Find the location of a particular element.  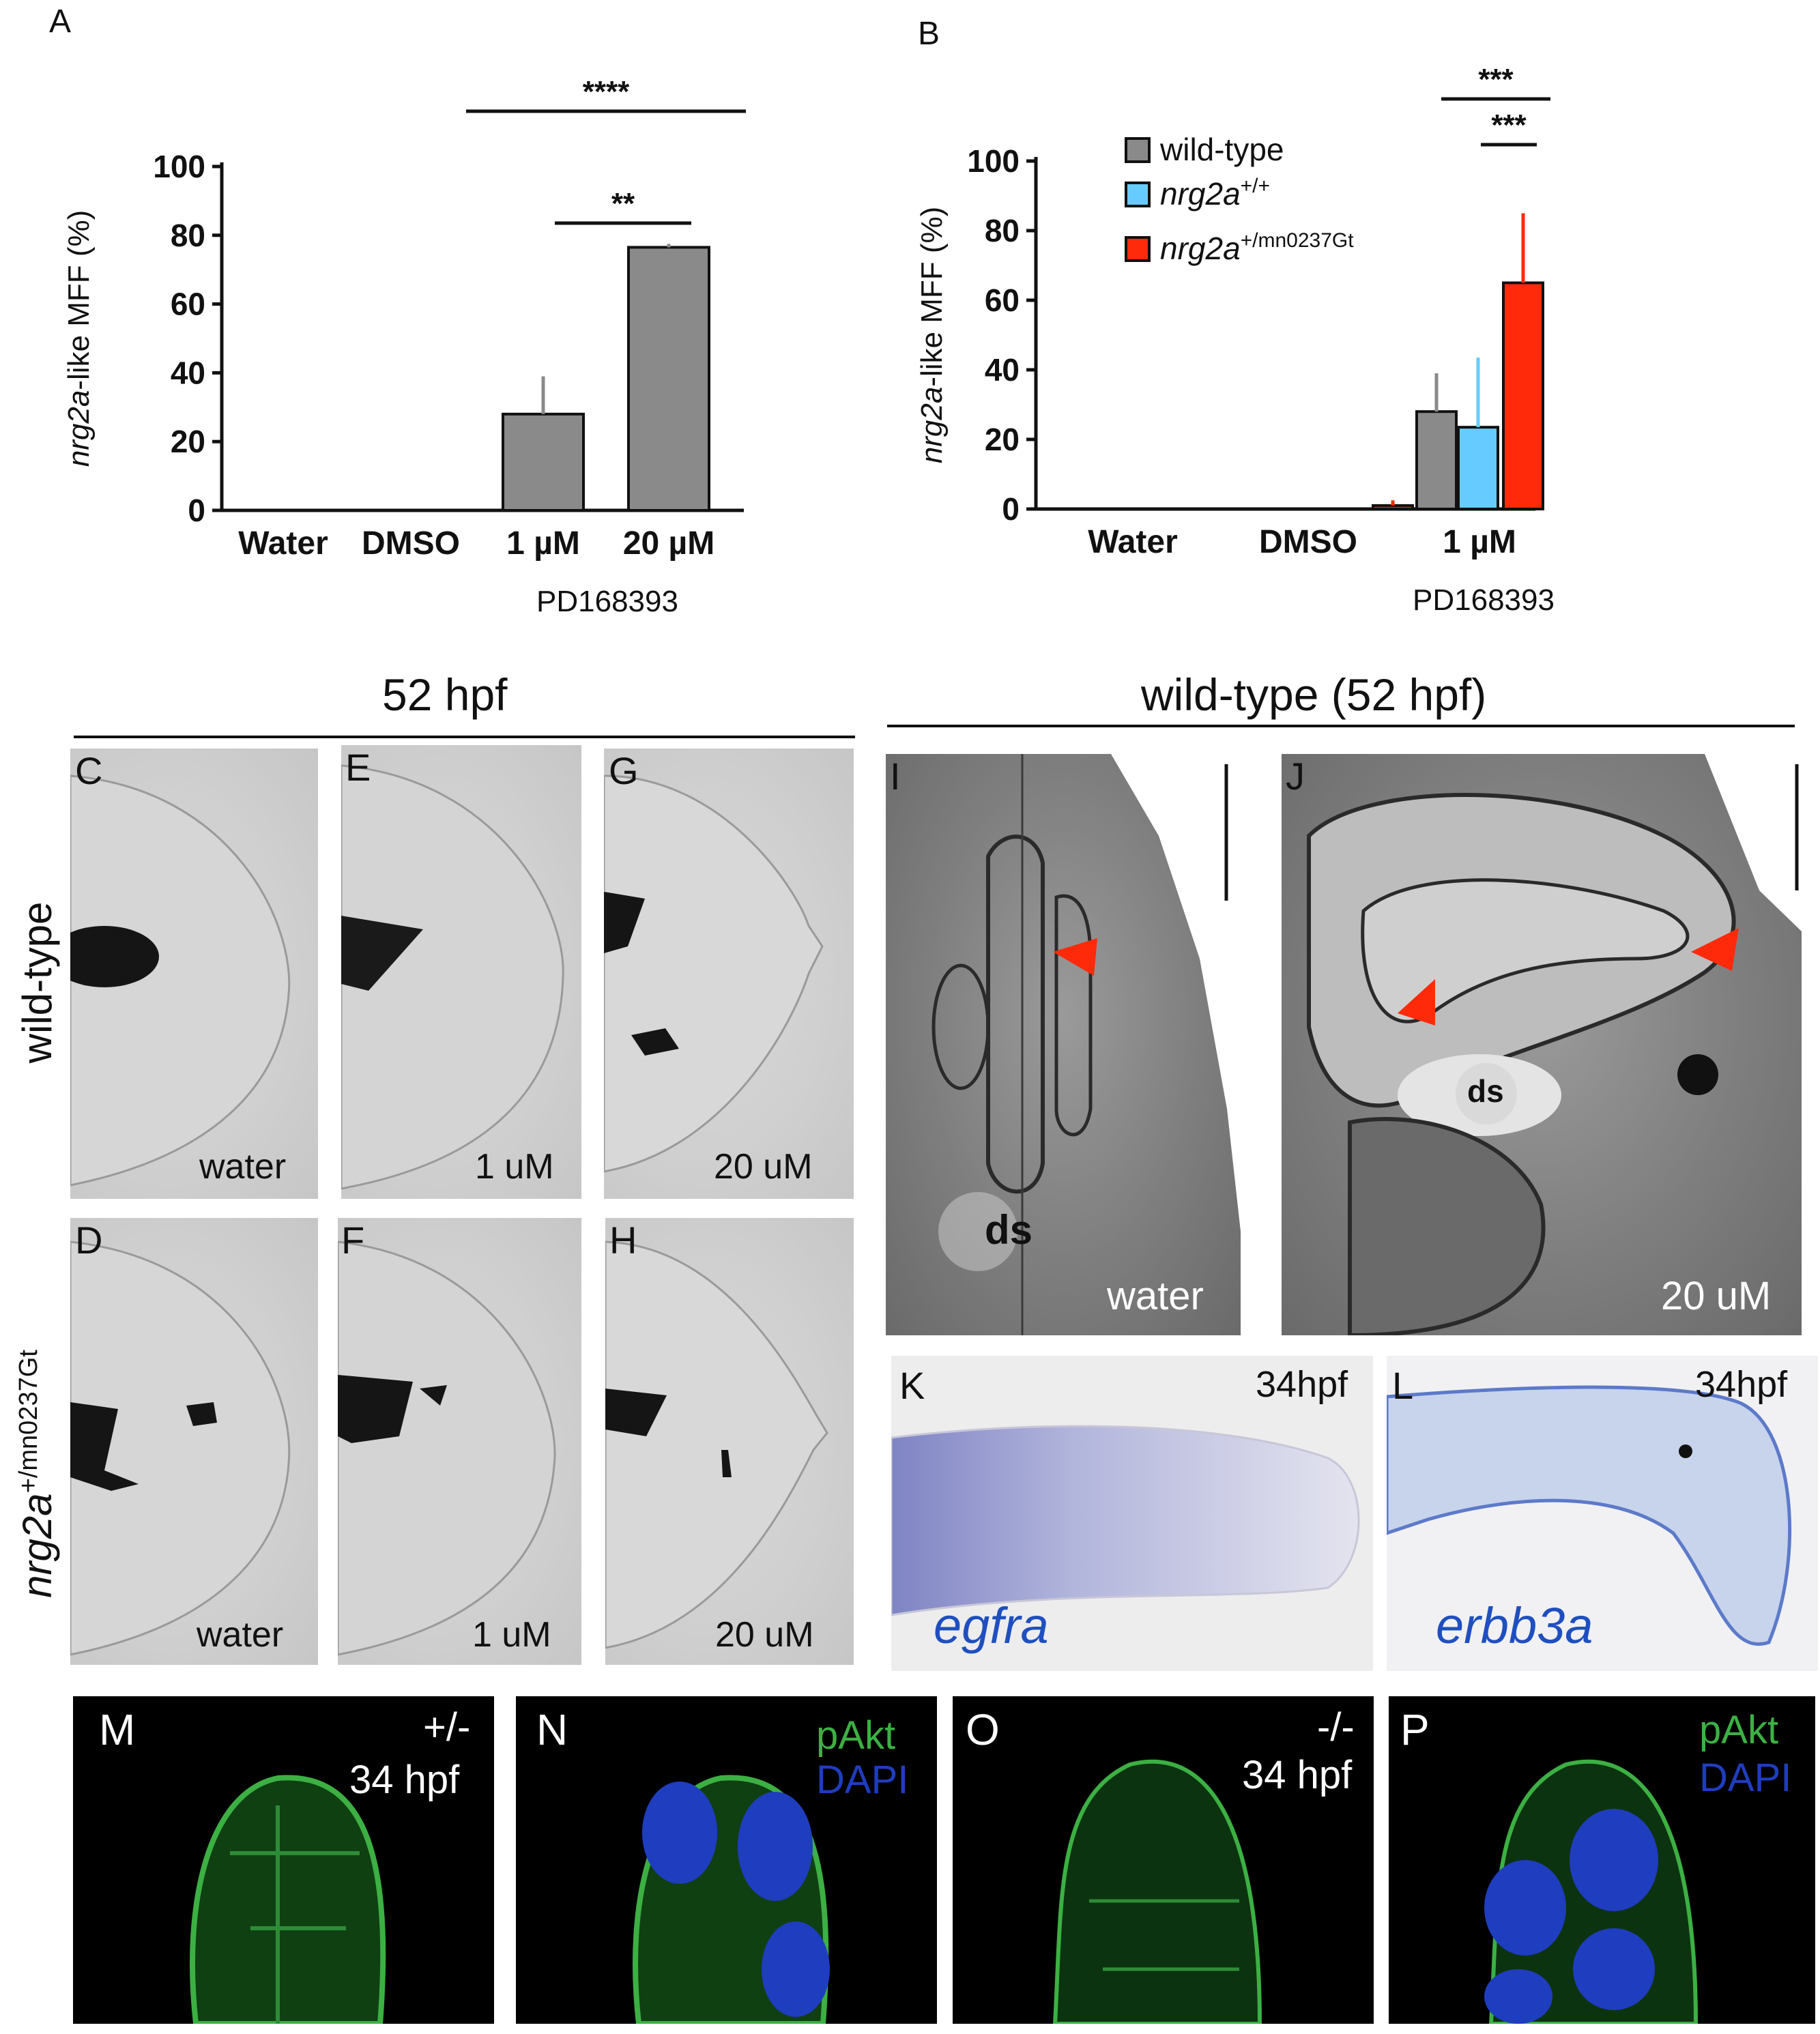

panel-g-image is located at coordinates (729, 974).